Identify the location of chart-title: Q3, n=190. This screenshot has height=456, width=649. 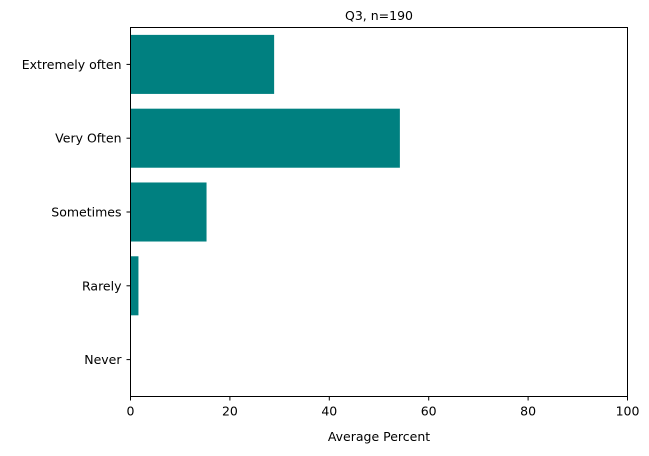
(379, 15).